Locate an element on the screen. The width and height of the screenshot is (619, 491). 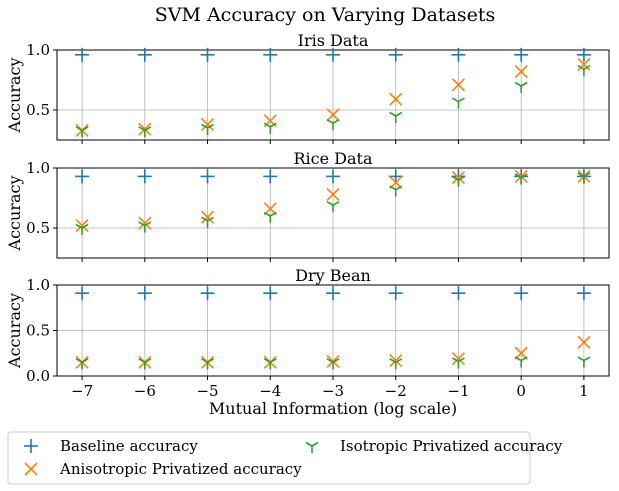
legend-marker-anisotropic is located at coordinates (31, 469).